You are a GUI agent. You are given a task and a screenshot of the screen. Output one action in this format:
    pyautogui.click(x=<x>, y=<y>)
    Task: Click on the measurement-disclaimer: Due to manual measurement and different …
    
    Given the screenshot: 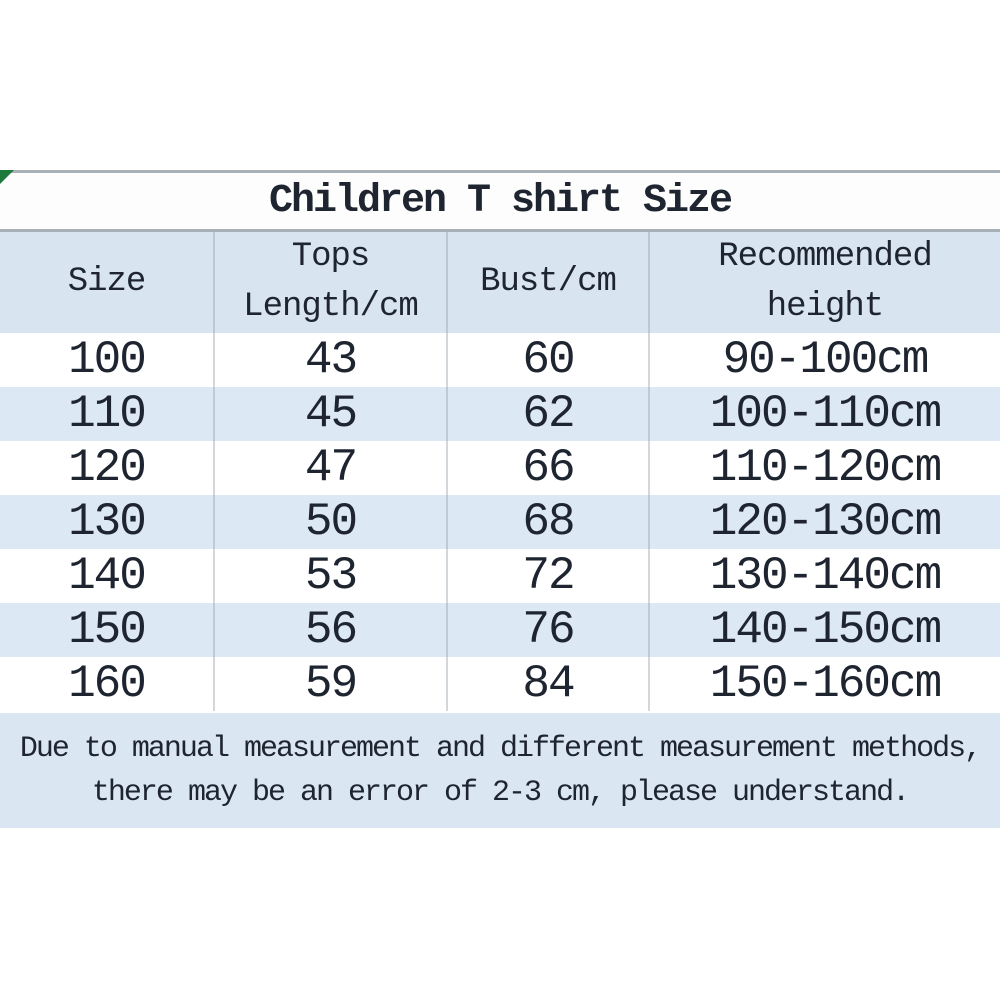 What is the action you would take?
    pyautogui.click(x=500, y=770)
    